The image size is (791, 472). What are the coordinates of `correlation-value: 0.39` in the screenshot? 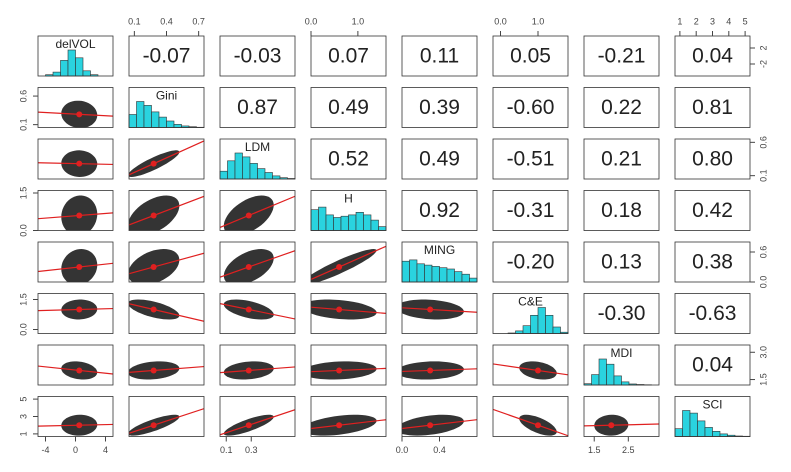 It's located at (439, 107).